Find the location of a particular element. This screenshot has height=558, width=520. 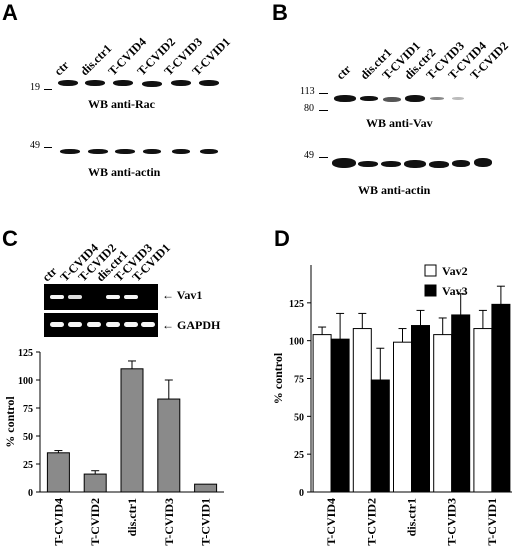

vav1-label: Vav1 is located at coordinates (189, 295).